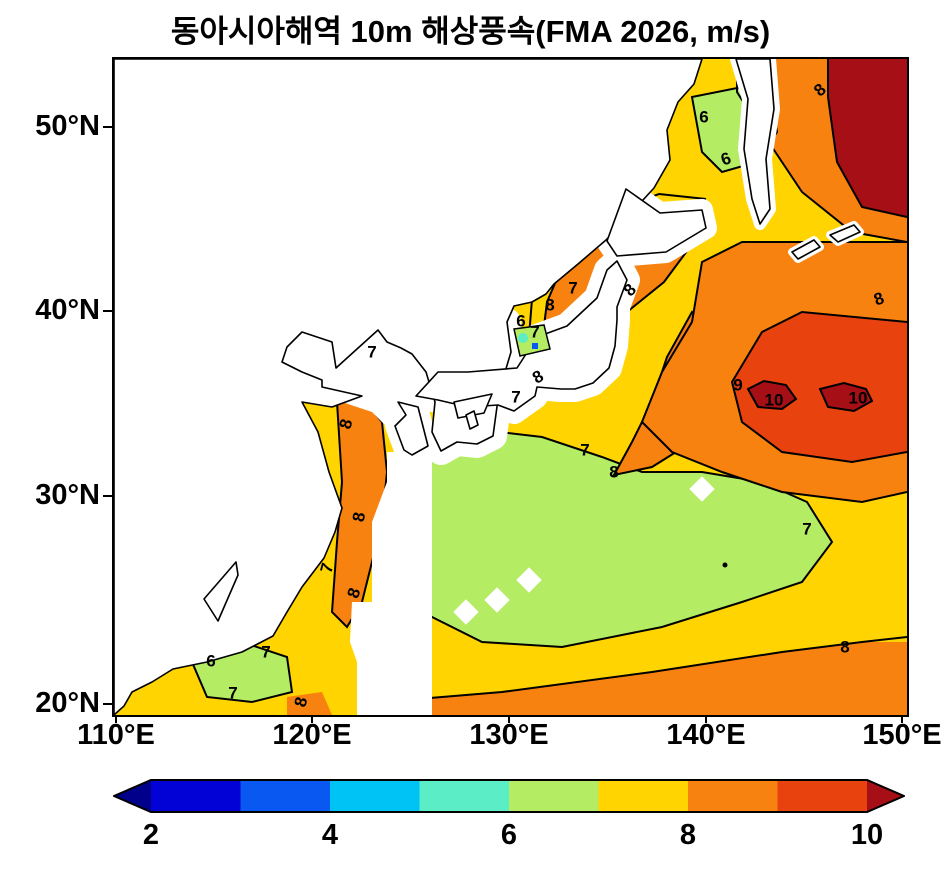 The height and width of the screenshot is (879, 941). What do you see at coordinates (656, 222) in the screenshot?
I see `land-hokkaido` at bounding box center [656, 222].